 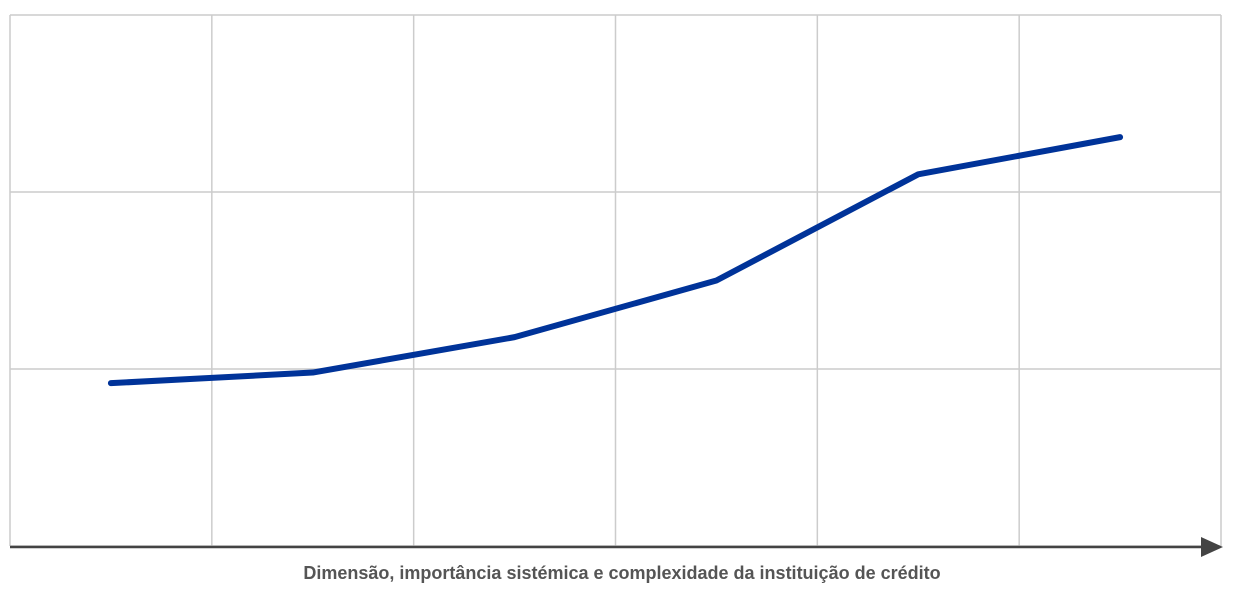 I want to click on x-axis-arrow, so click(x=1212, y=547).